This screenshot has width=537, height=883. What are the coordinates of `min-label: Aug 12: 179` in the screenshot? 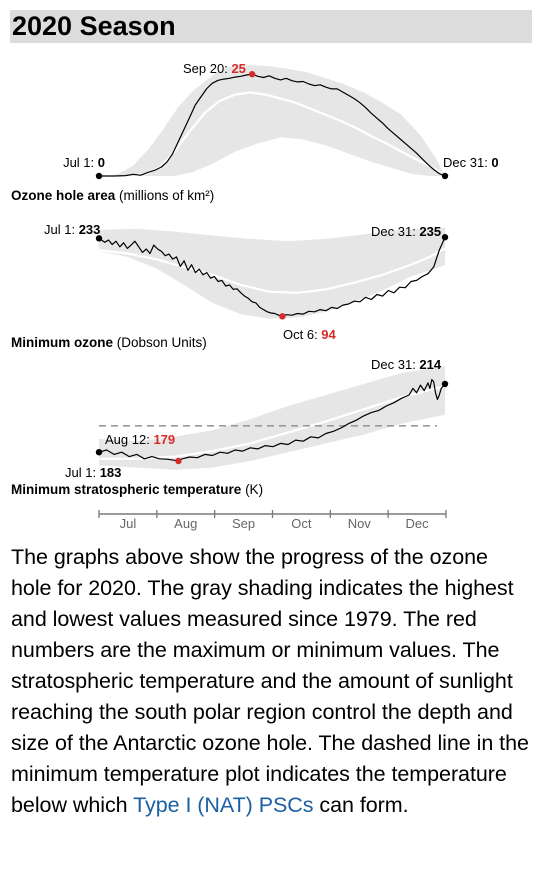 It's located at (140, 439).